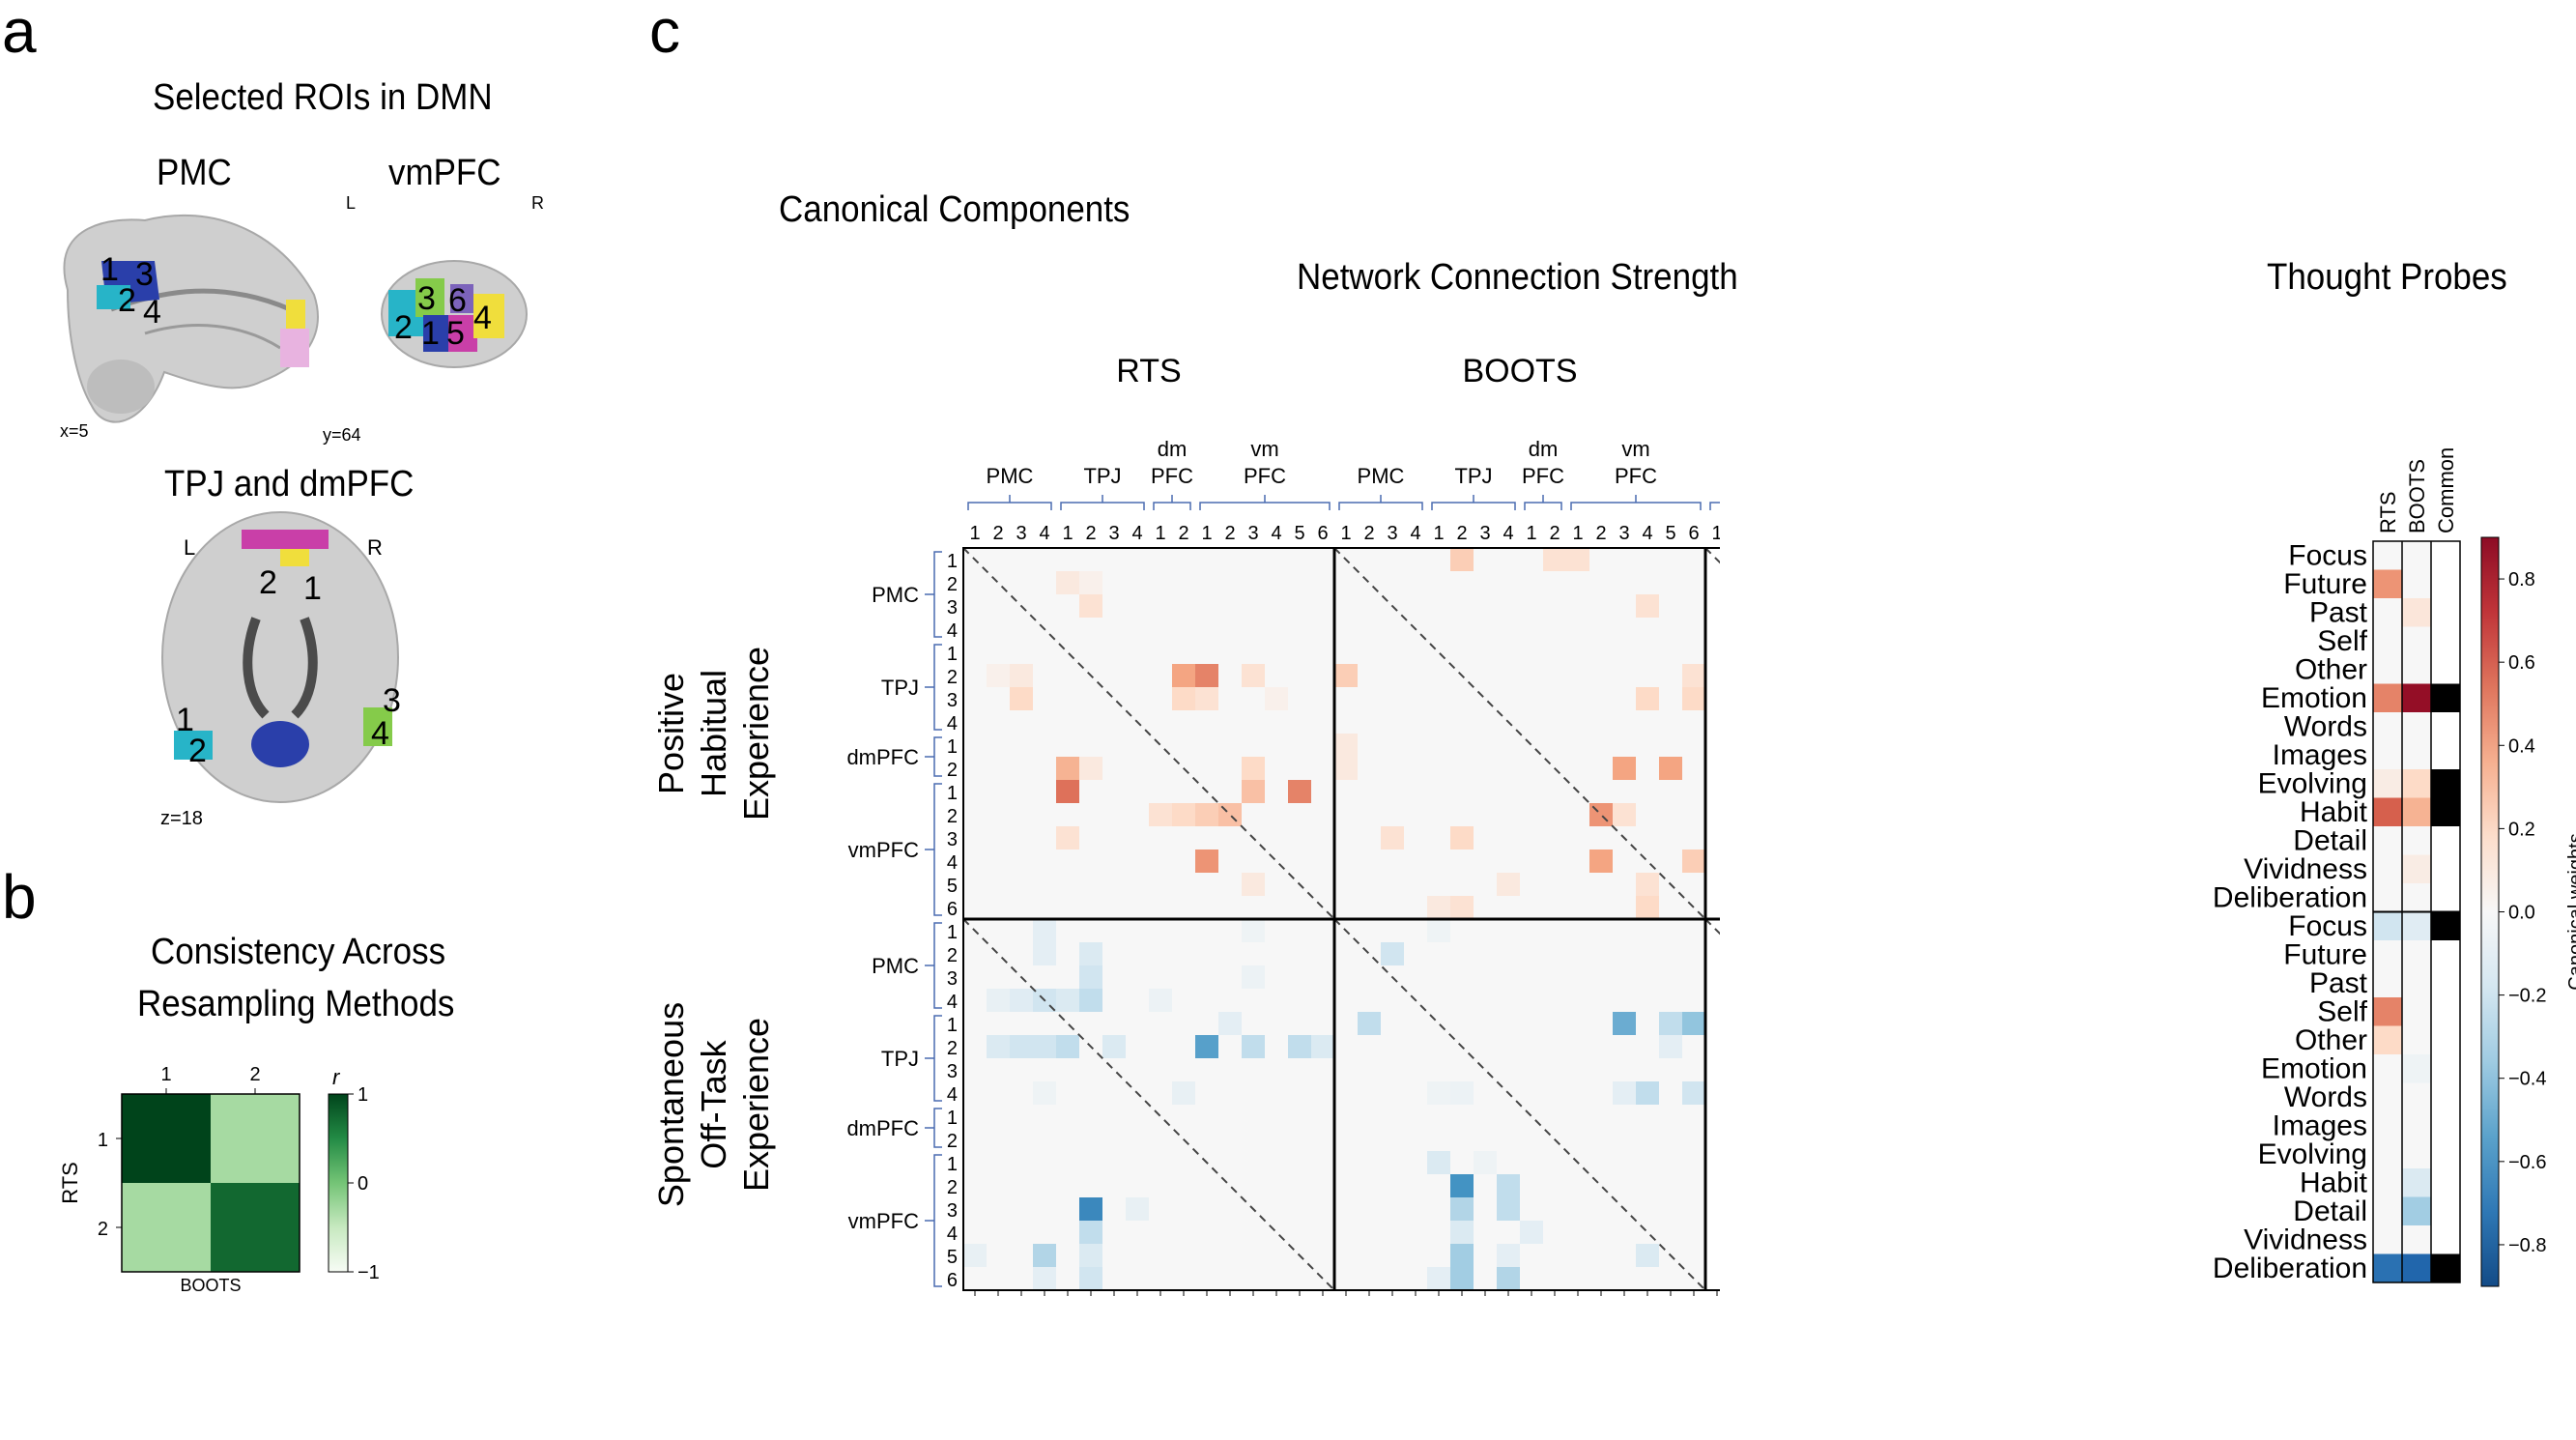  What do you see at coordinates (152, 312) in the screenshot?
I see `pmc-roi-4: 4` at bounding box center [152, 312].